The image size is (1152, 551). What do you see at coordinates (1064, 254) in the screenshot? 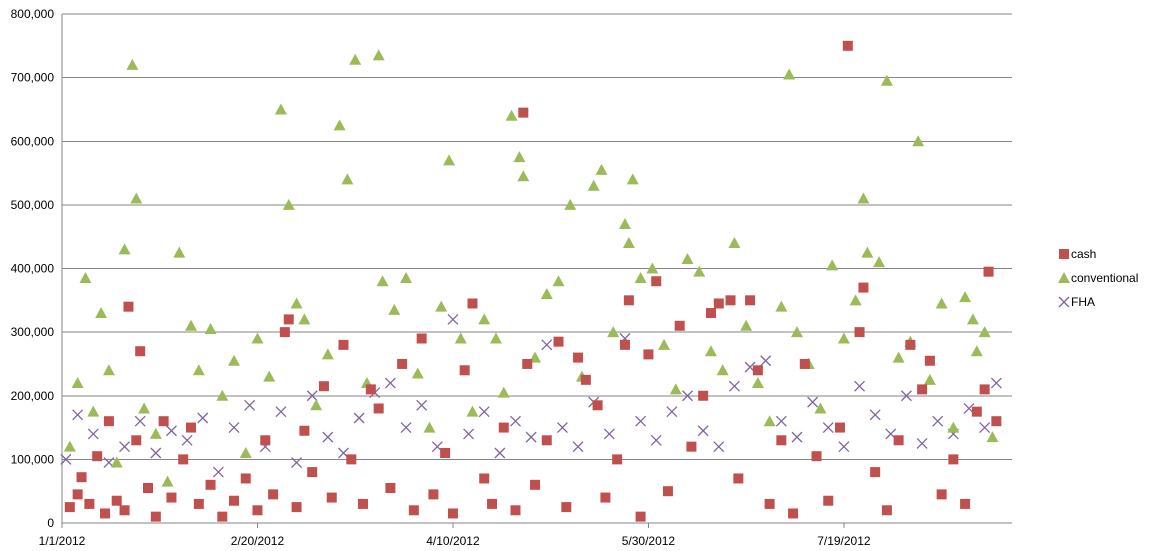
I see `legend-marker` at bounding box center [1064, 254].